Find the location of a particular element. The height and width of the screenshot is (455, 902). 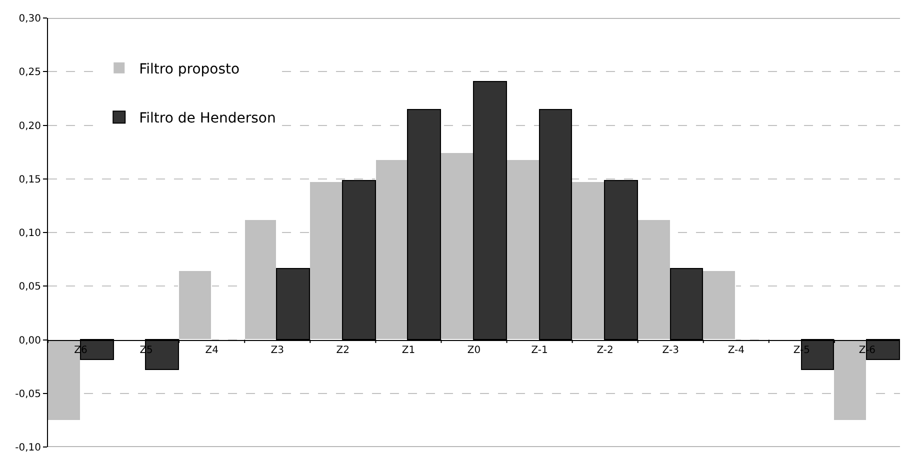

y-tick-label: 0,05 is located at coordinates (29, 287).